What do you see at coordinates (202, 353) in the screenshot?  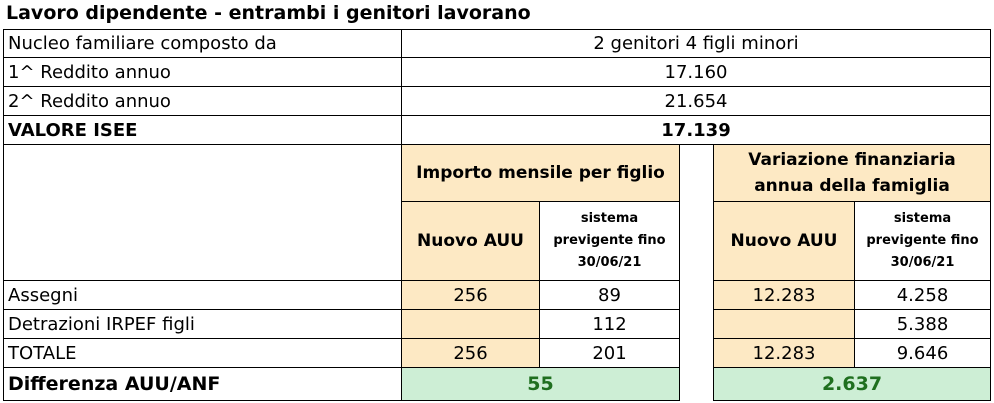 I see `row-label-totale: TOTALE` at bounding box center [202, 353].